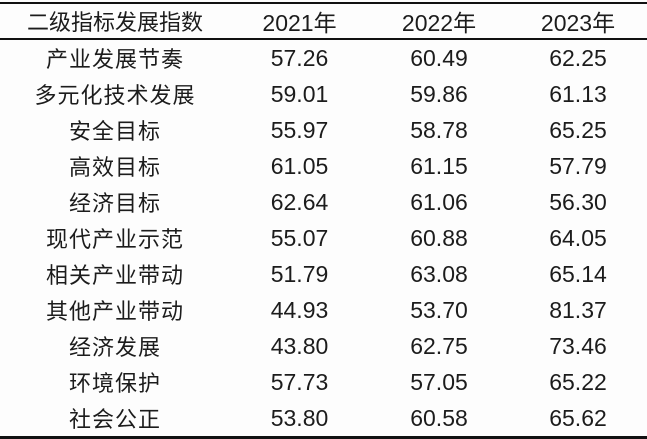  Describe the element at coordinates (299, 273) in the screenshot. I see `value-cell: 51.79` at that location.